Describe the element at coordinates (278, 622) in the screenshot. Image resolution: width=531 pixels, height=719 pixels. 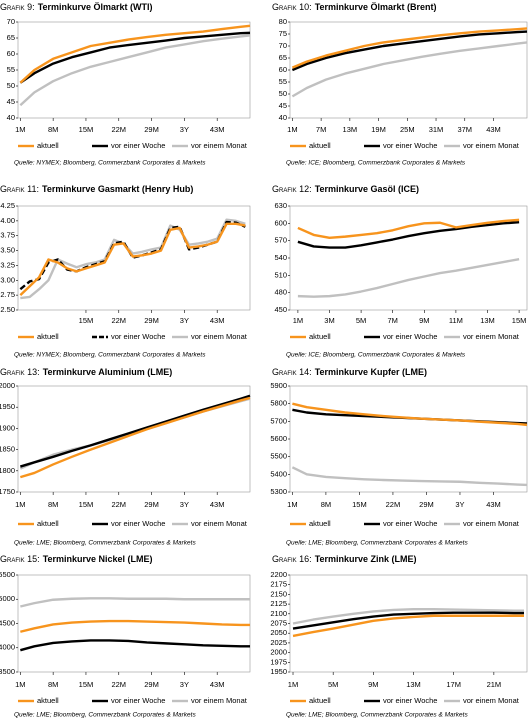
I see `y-tick-label: 2075` at that location.